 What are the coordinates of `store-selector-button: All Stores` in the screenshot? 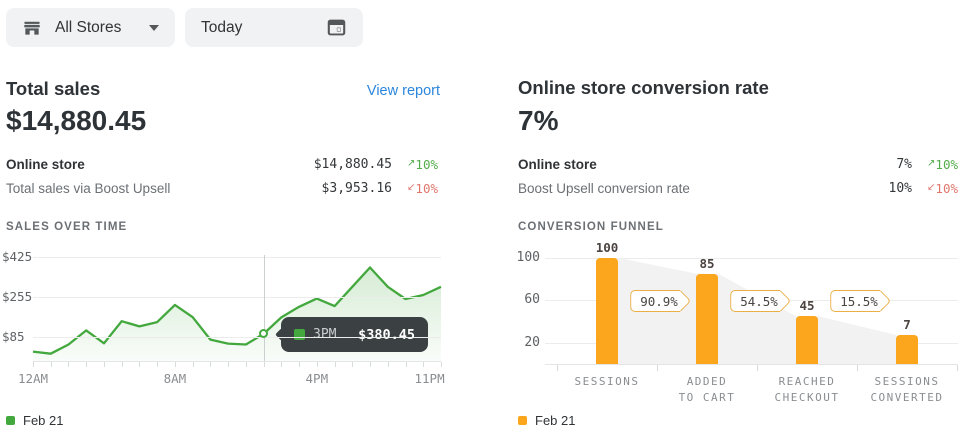 It's located at (90, 27).